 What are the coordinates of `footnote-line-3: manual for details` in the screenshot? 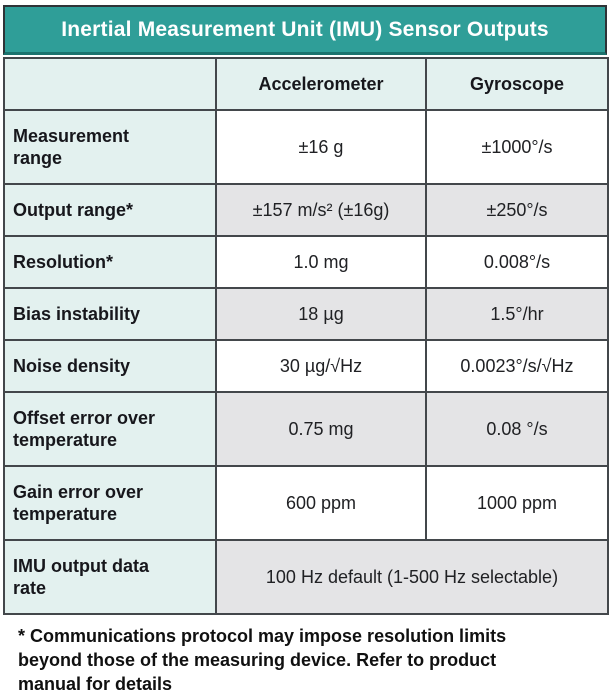 It's located at (95, 684).